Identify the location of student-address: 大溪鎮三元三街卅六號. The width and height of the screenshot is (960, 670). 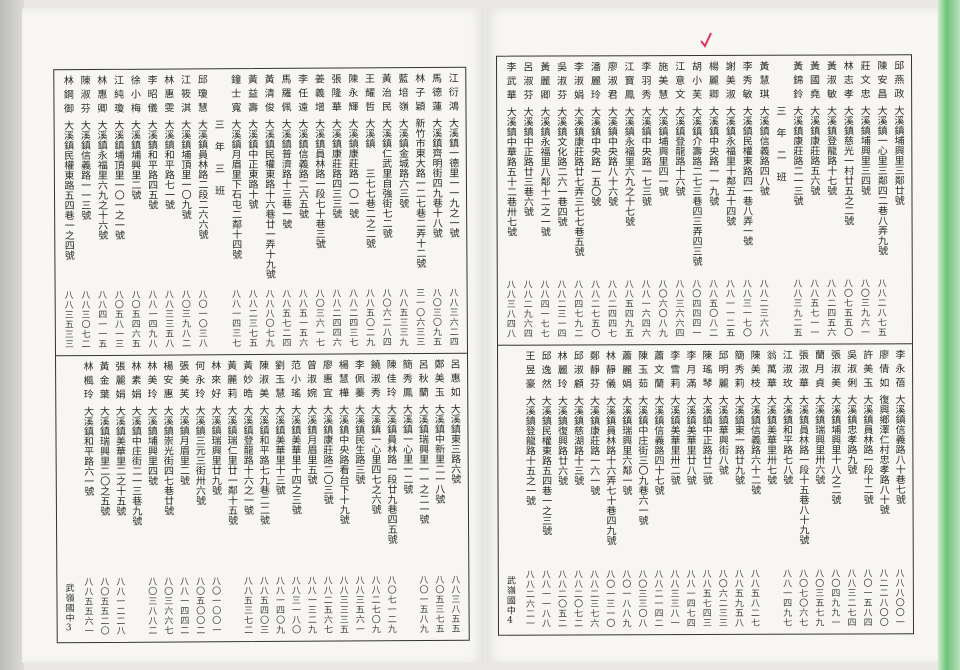
(198, 455).